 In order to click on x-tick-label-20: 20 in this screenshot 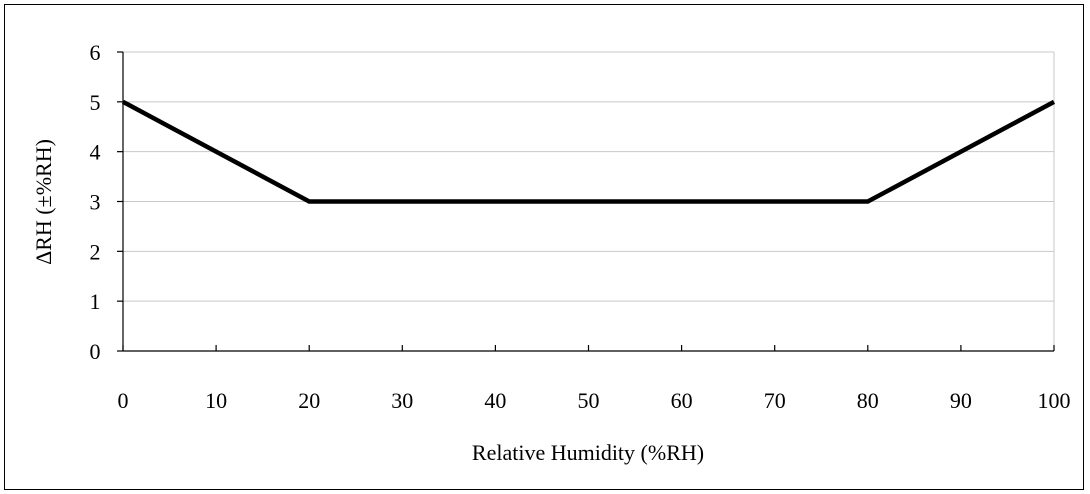, I will do `click(309, 400)`.